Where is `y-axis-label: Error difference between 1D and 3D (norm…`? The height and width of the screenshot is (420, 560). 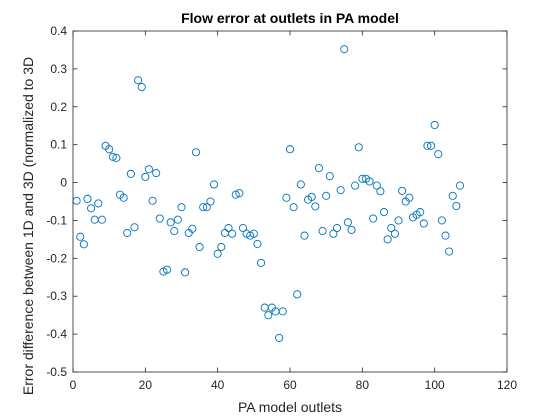 y-axis-label: Error difference between 1D and 3D (norm… is located at coordinates (28, 226).